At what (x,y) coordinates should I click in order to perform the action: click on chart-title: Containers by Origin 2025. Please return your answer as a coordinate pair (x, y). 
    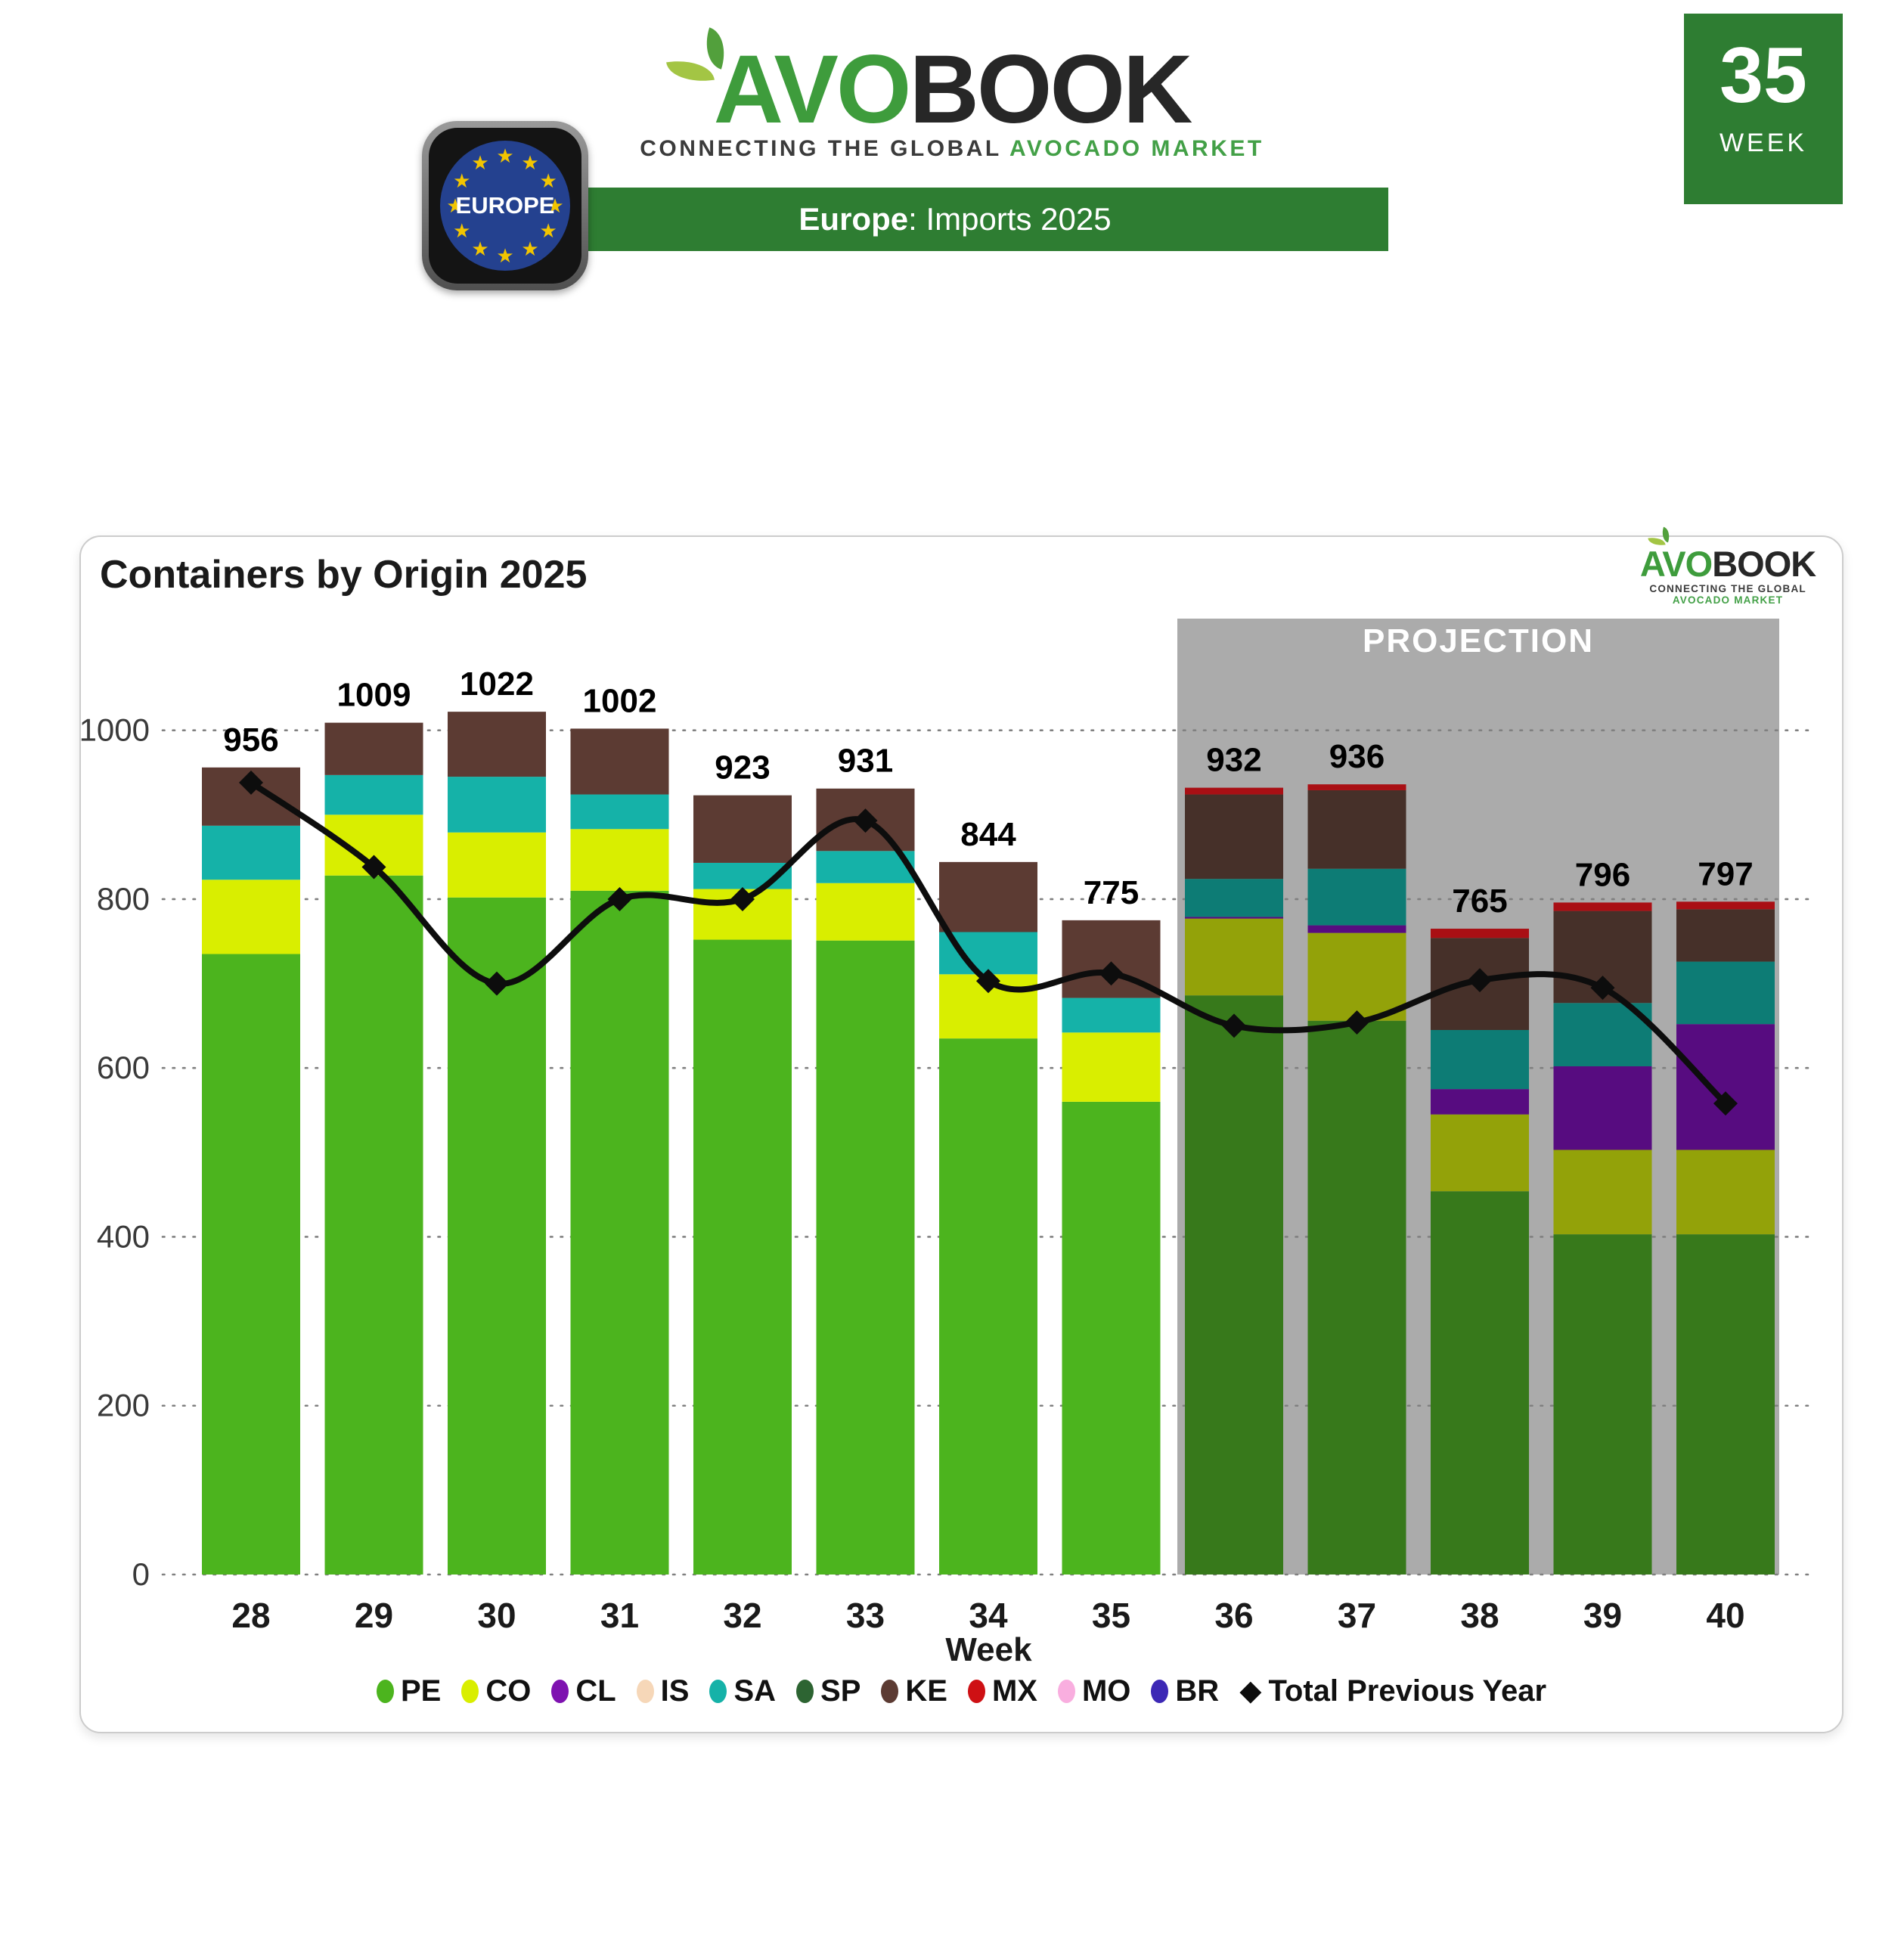
    Looking at the image, I should click on (344, 575).